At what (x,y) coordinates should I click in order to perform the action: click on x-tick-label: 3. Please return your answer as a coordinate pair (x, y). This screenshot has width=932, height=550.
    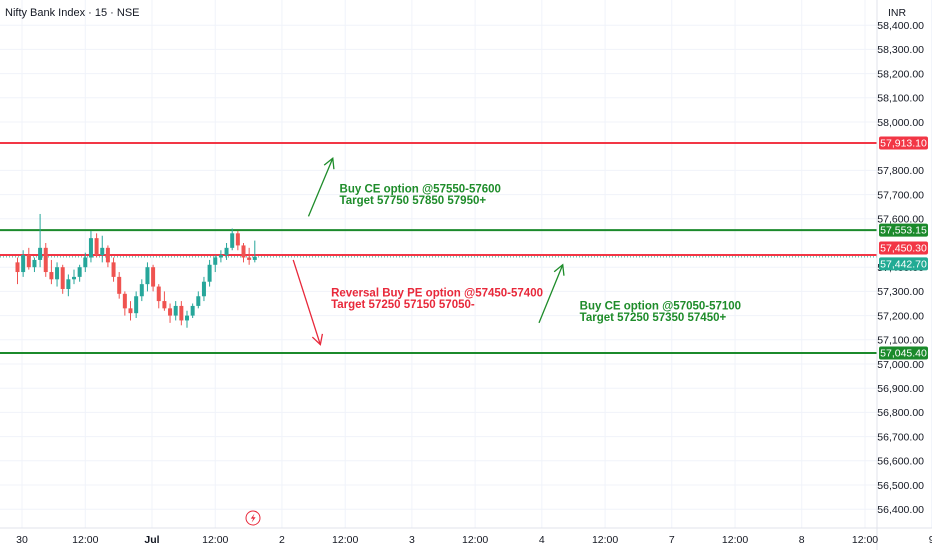
    Looking at the image, I should click on (412, 540).